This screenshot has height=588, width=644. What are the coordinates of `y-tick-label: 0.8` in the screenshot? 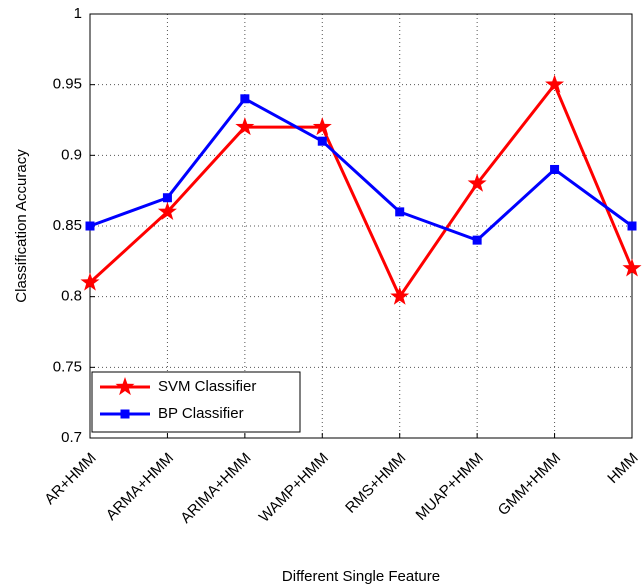 It's located at (71, 296).